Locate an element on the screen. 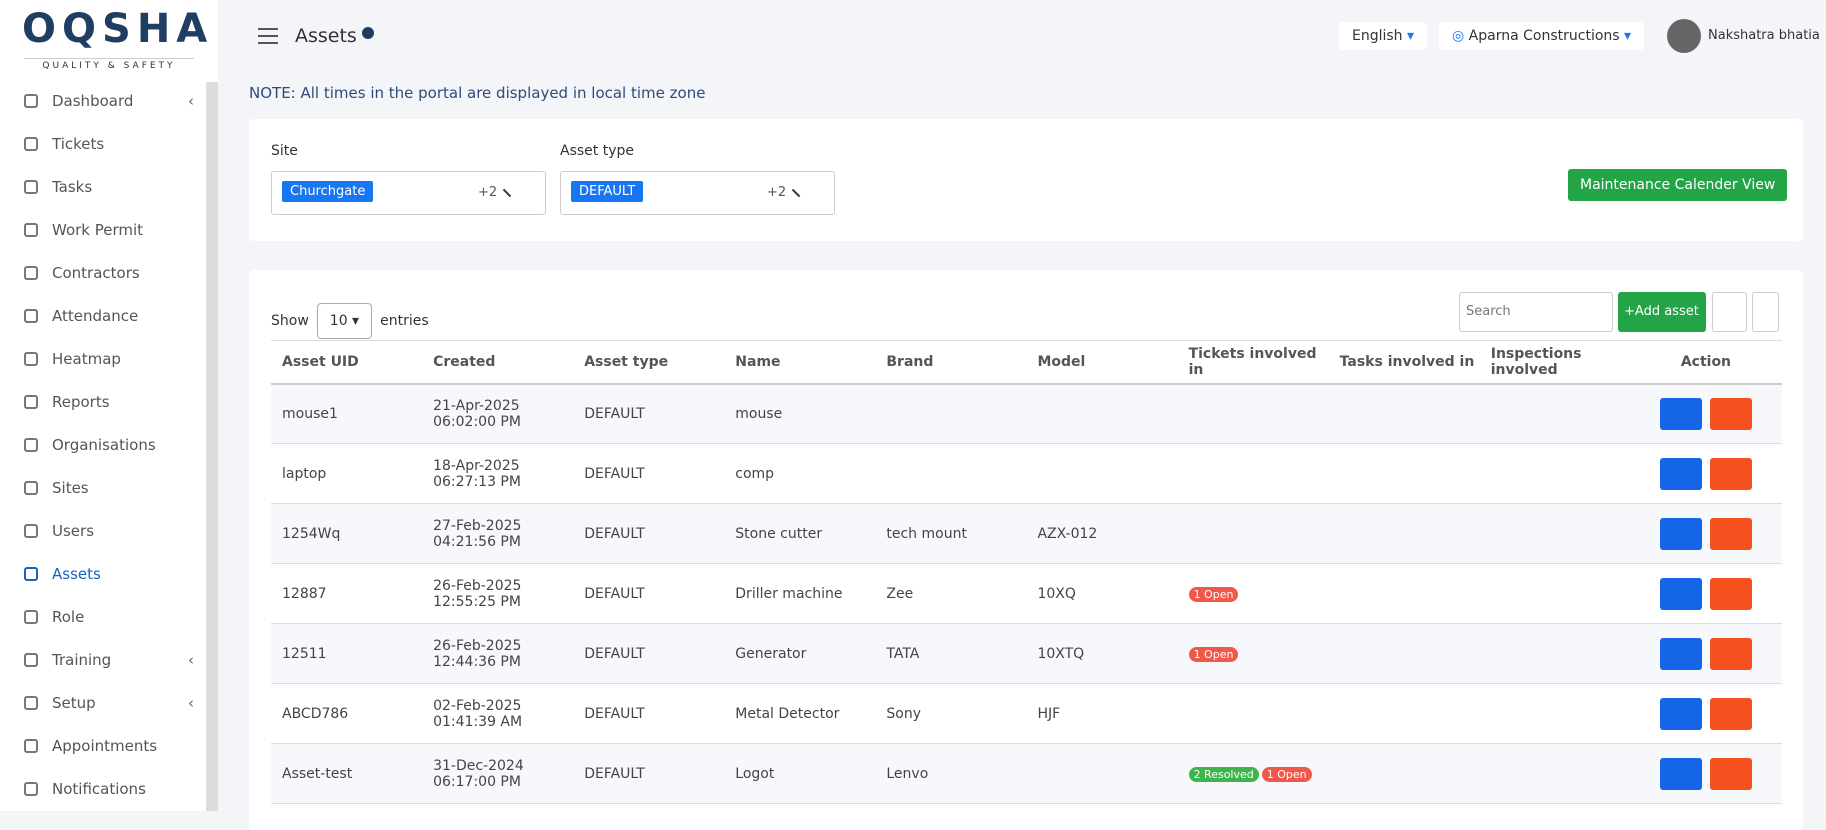 This screenshot has width=1826, height=830. nav-item: Notifications is located at coordinates (109, 789).